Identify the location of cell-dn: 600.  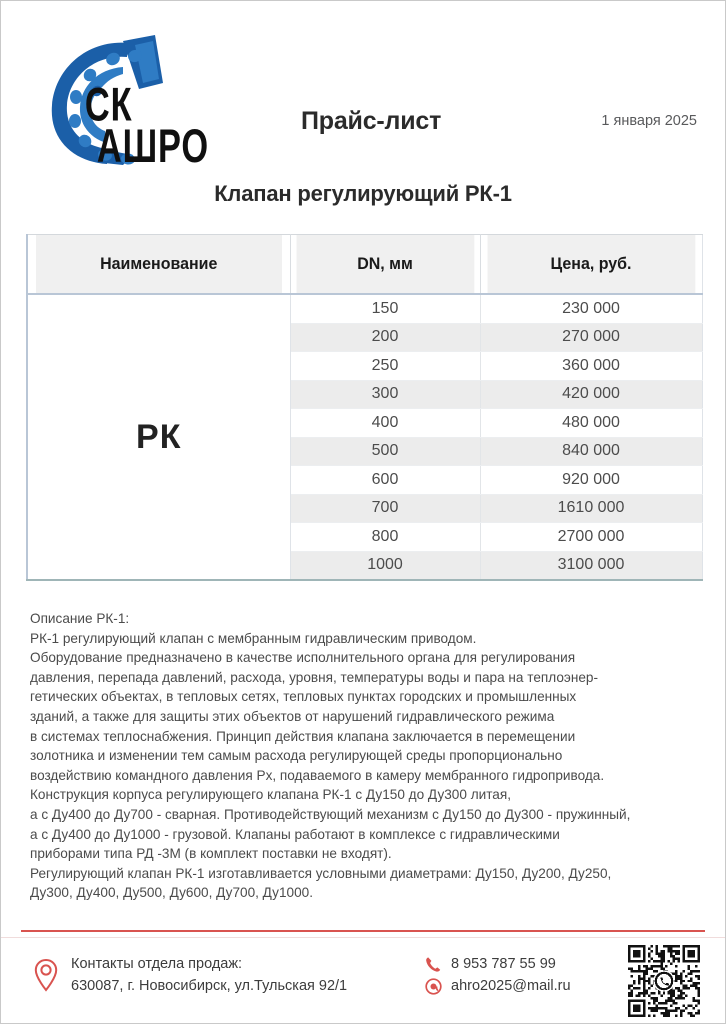
(385, 480).